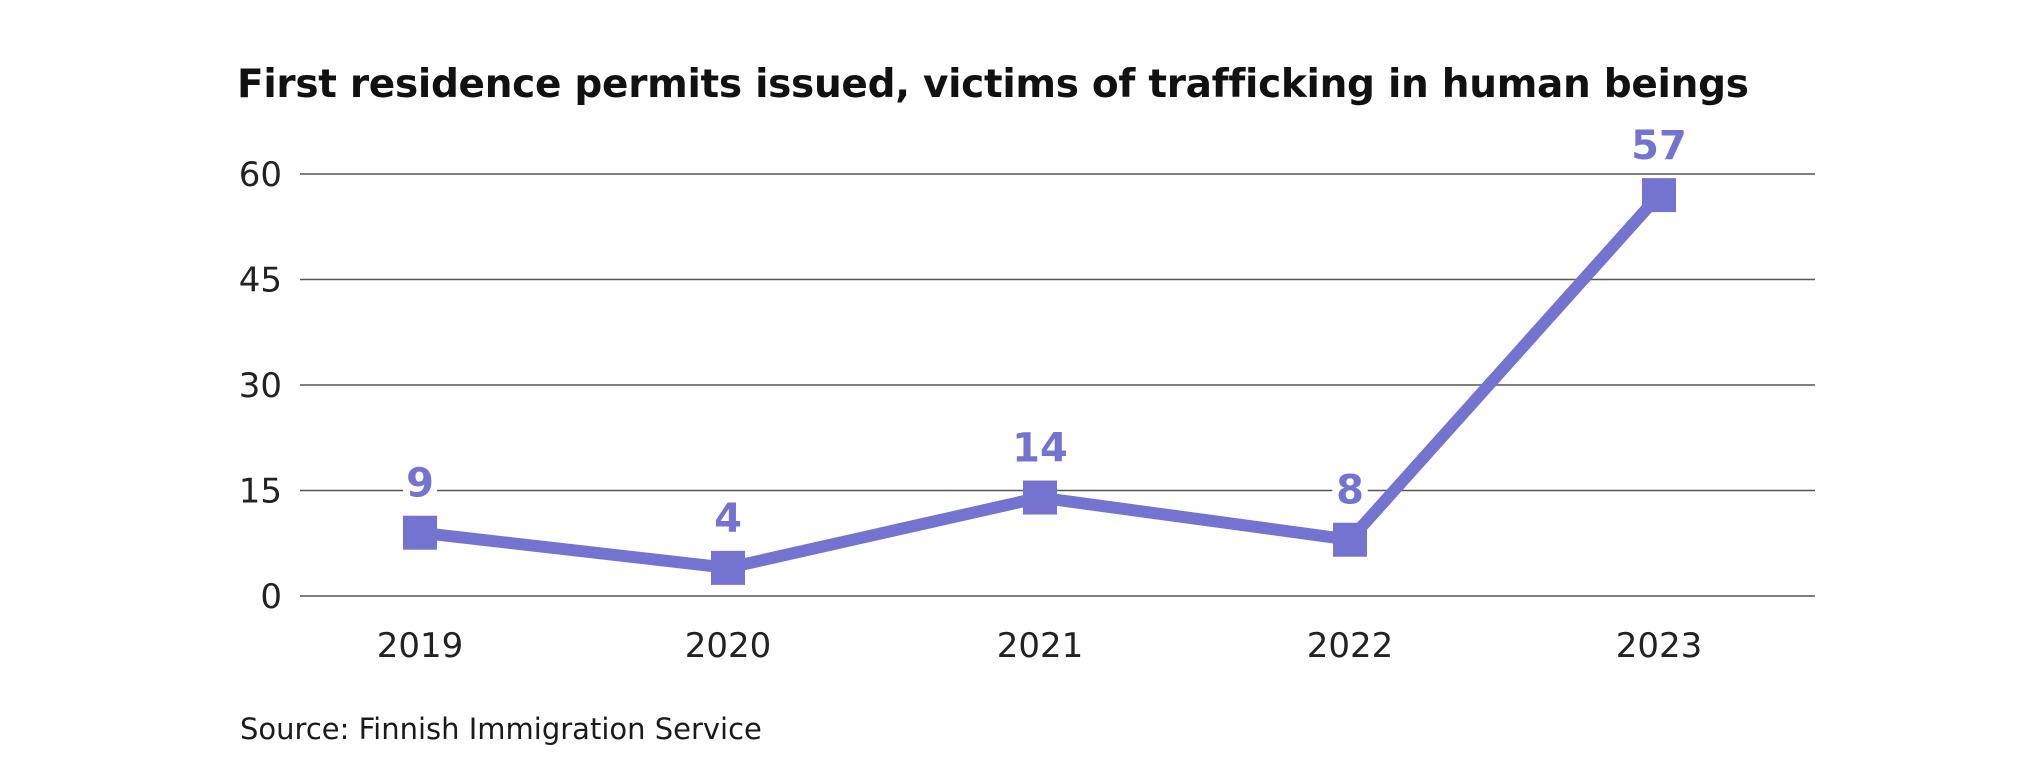  I want to click on data-point-2022, so click(1350, 539).